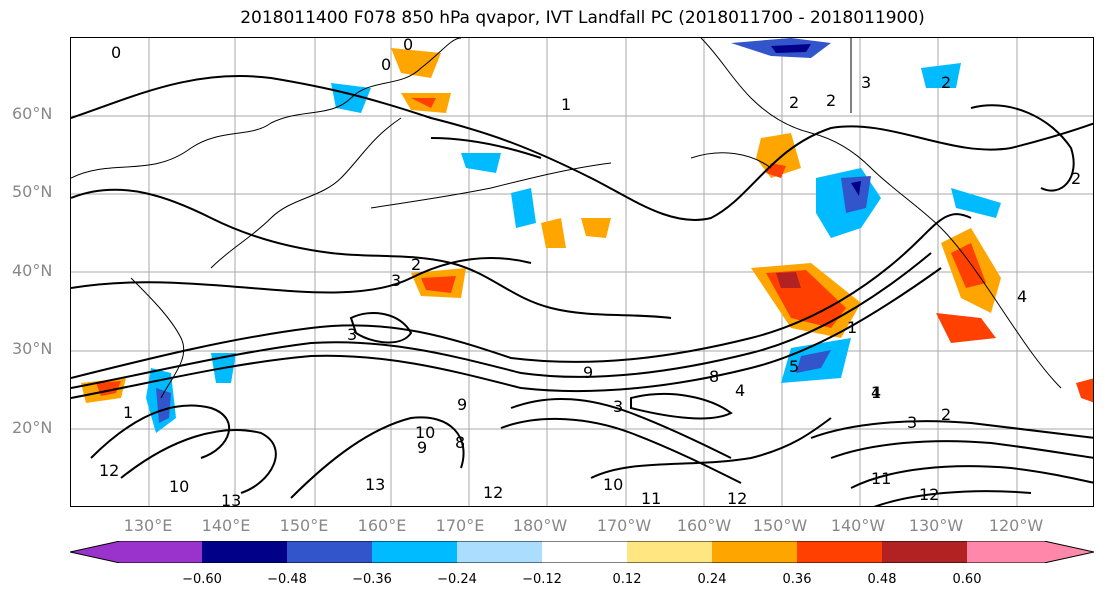  What do you see at coordinates (457, 579) in the screenshot?
I see `colorbar-tick: −0.24` at bounding box center [457, 579].